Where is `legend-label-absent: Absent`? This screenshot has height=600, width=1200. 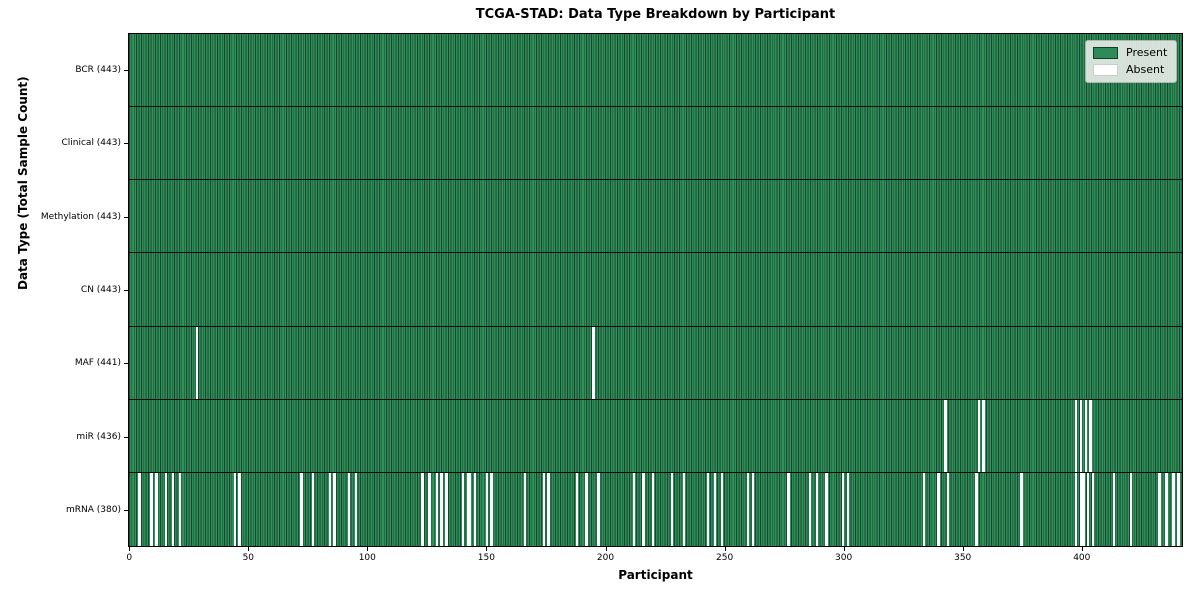 legend-label-absent: Absent is located at coordinates (1145, 69).